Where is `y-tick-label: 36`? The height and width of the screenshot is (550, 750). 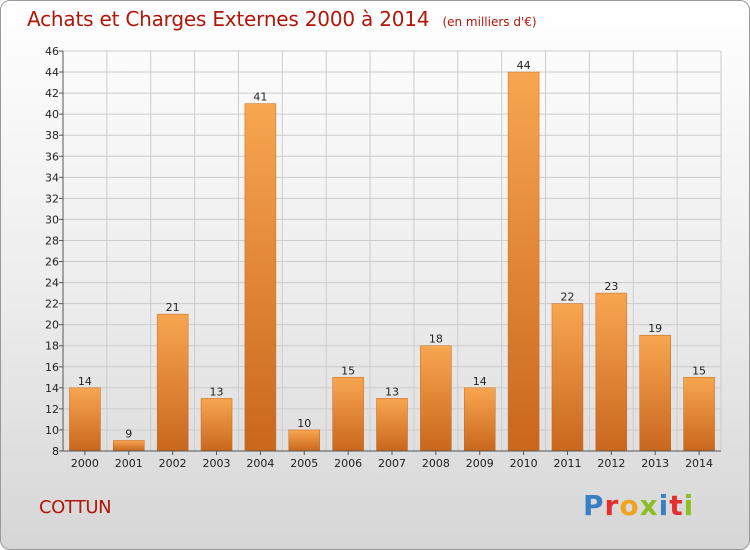 y-tick-label: 36 is located at coordinates (52, 156).